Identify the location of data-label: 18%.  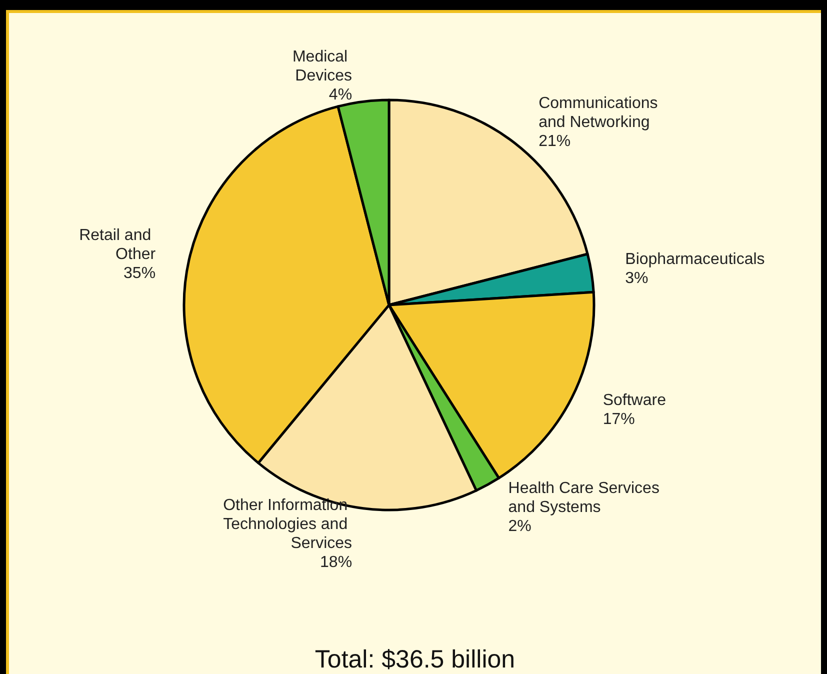
(336, 563).